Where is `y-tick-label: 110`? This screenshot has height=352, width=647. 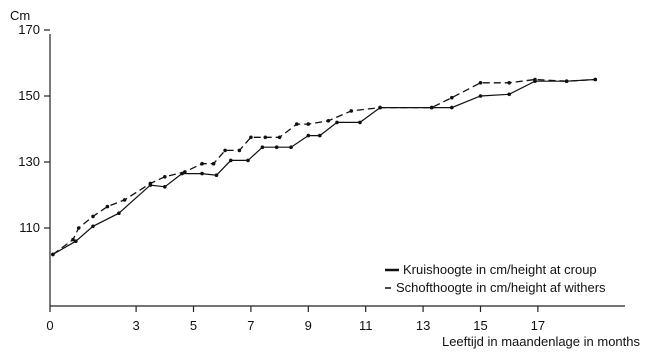 y-tick-label: 110 is located at coordinates (29, 227).